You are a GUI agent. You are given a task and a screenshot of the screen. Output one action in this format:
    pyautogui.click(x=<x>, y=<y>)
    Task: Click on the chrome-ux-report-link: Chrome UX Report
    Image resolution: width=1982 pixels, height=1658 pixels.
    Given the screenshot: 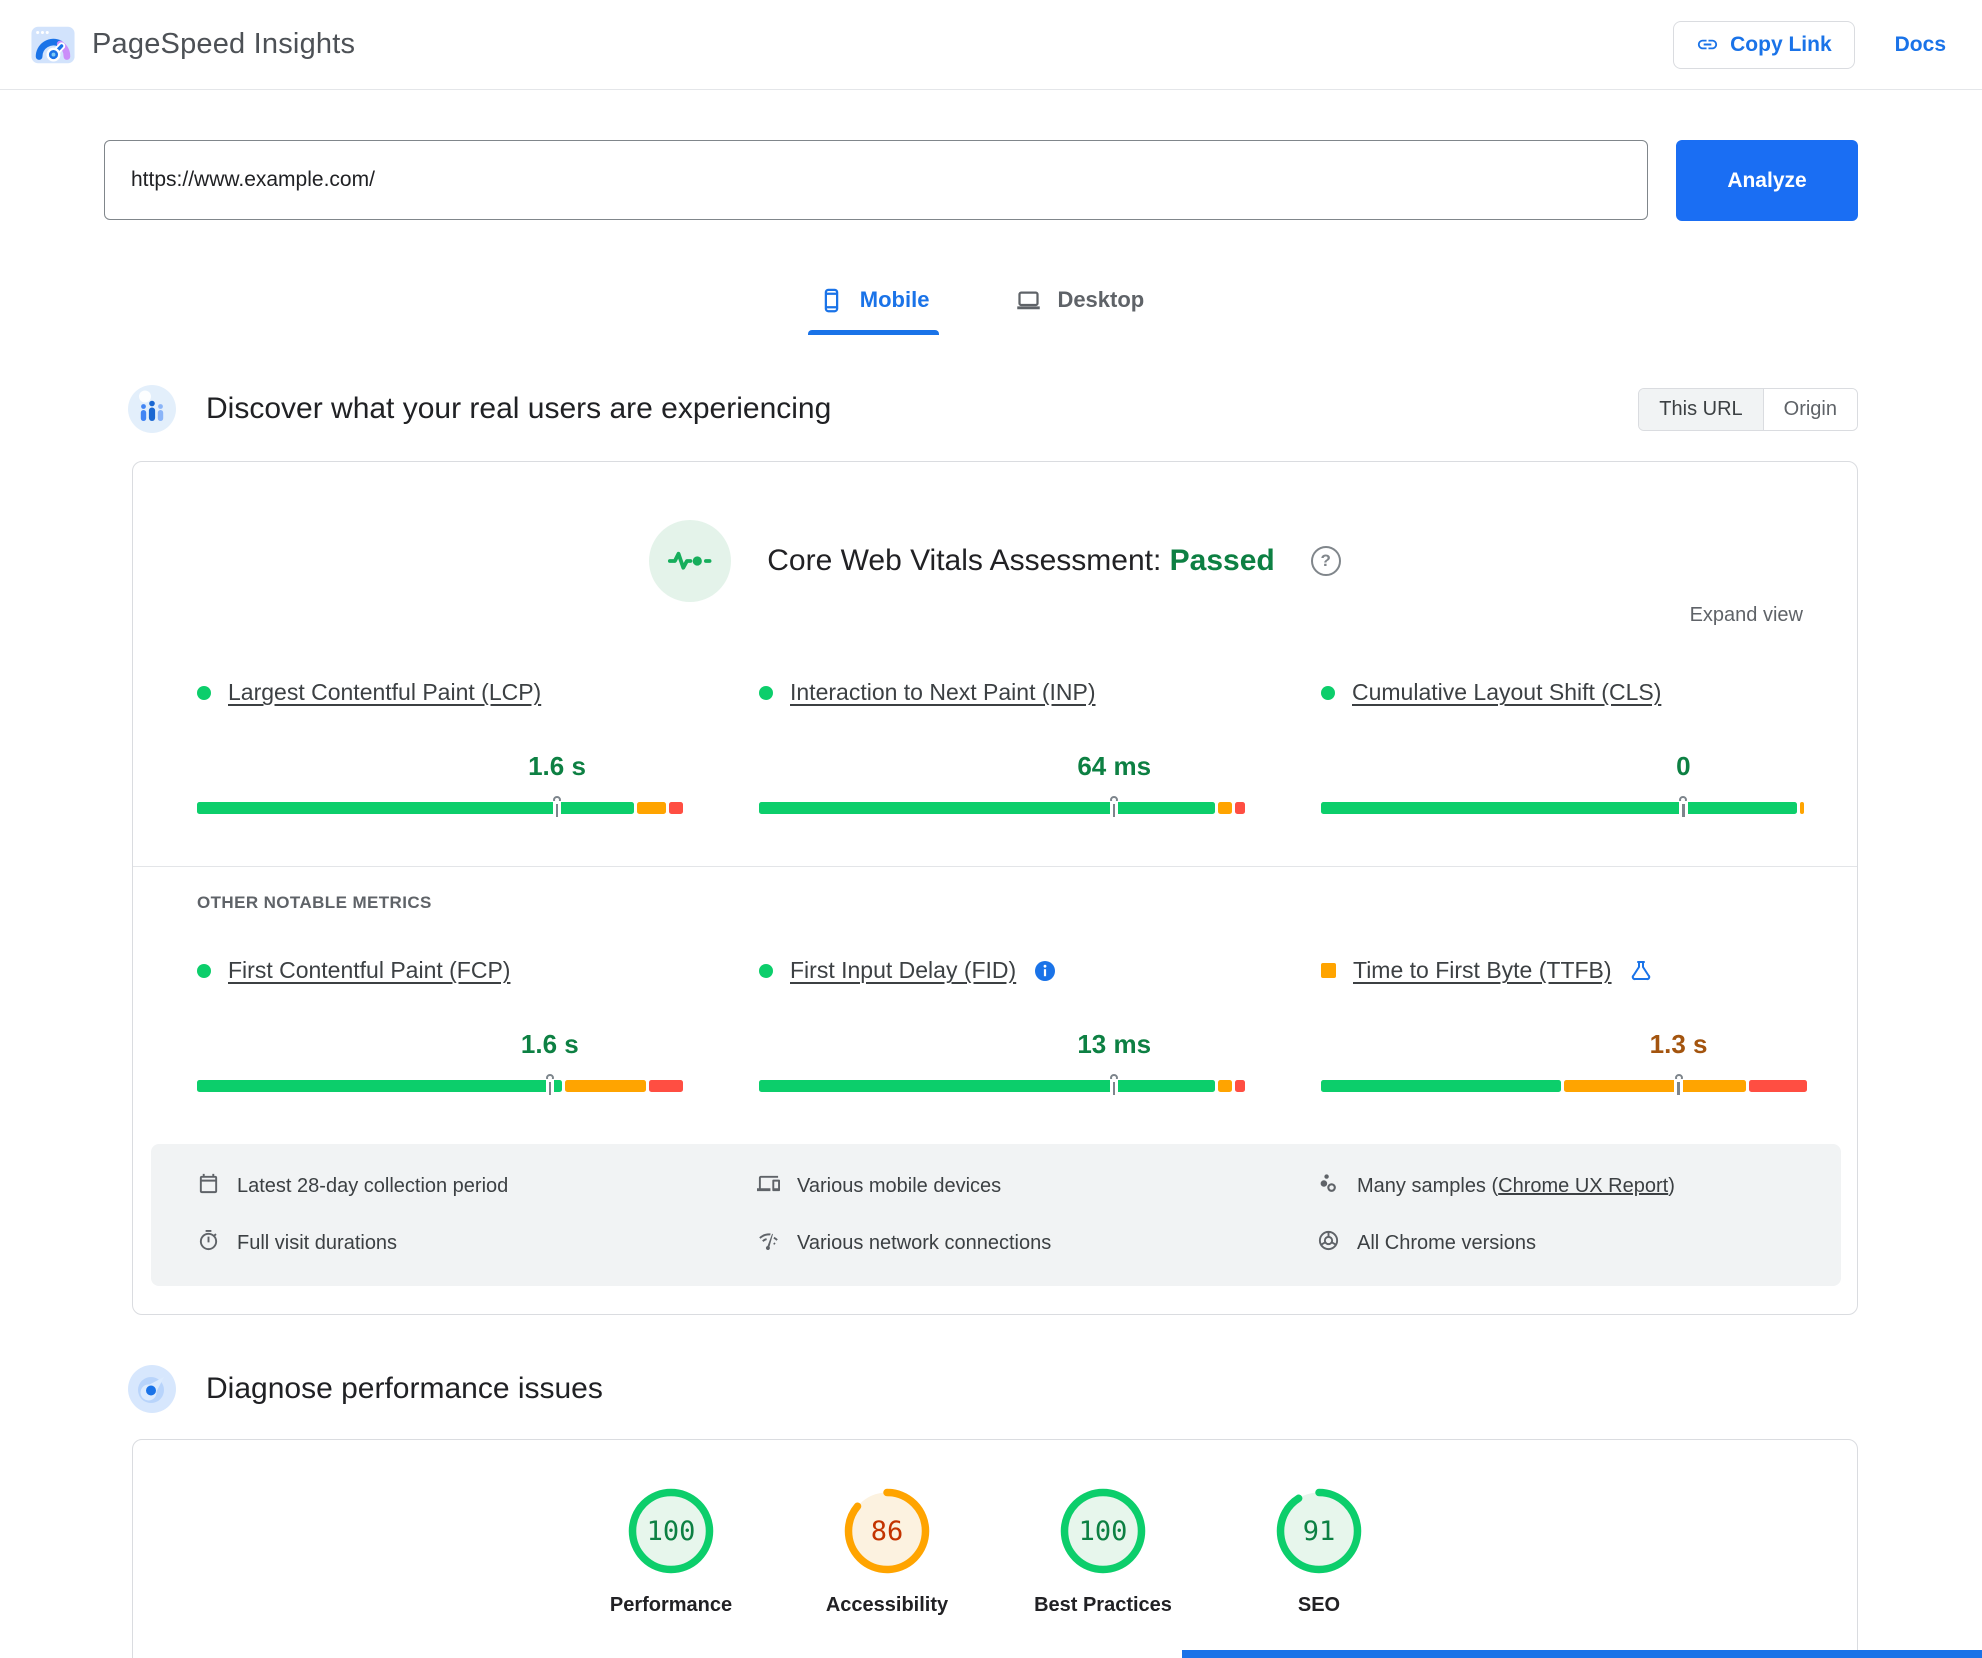 What is the action you would take?
    pyautogui.click(x=1583, y=1186)
    